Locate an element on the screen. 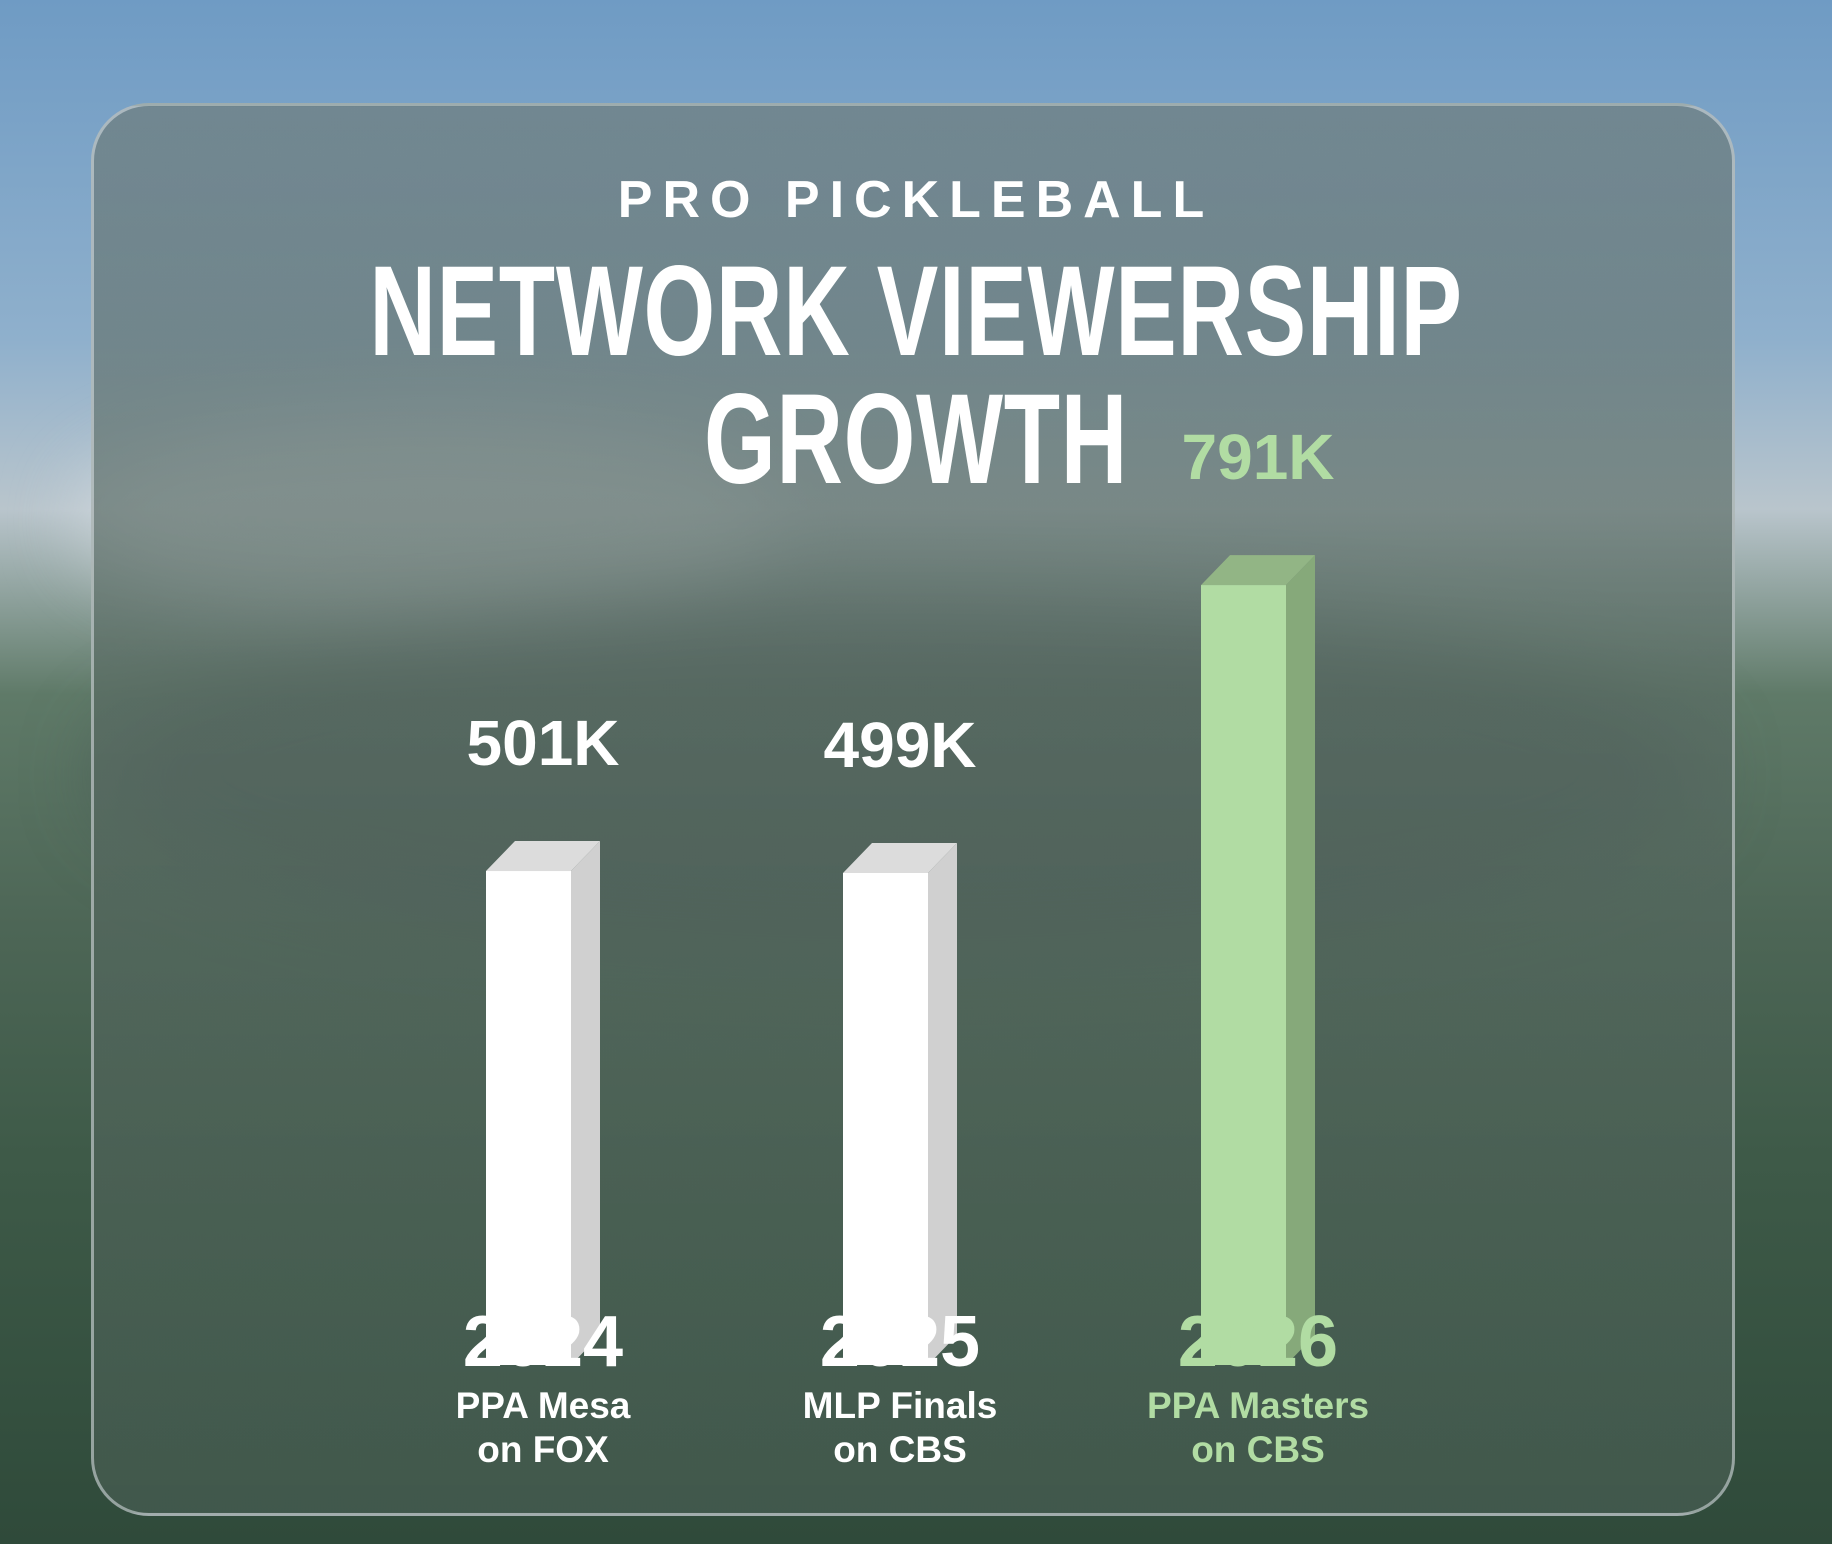  value-label: 499K is located at coordinates (900, 744).